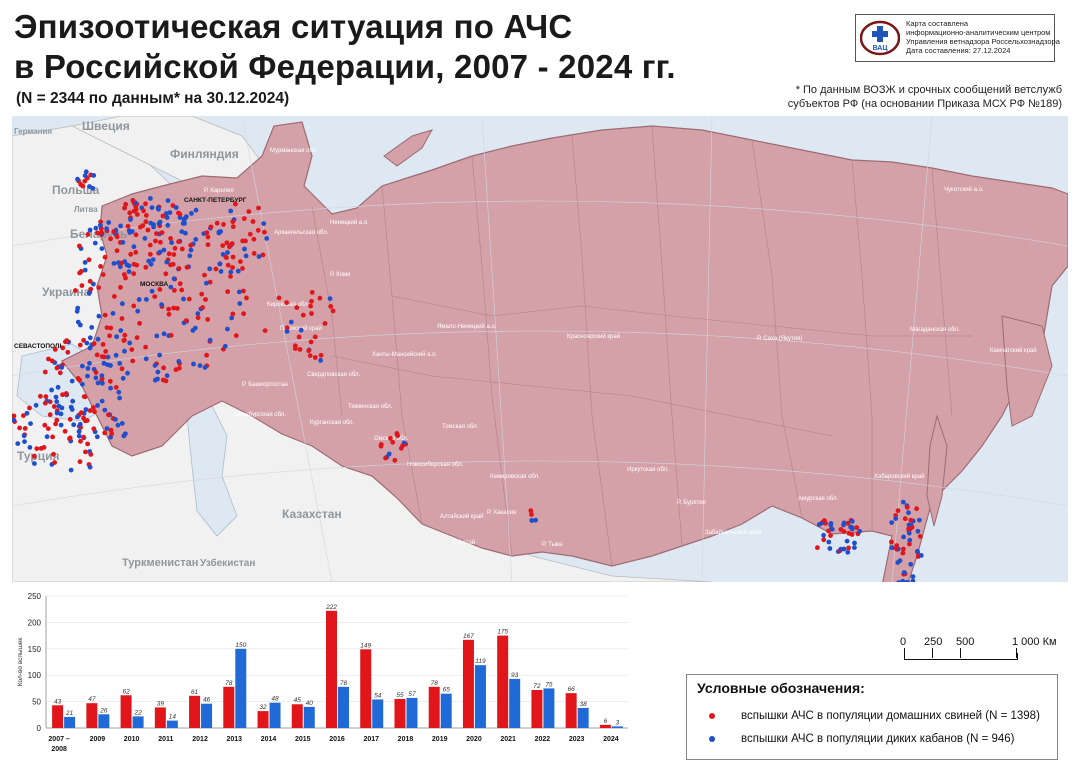  What do you see at coordinates (331, 607) in the screenshot?
I see `bar-value-label: 222` at bounding box center [331, 607].